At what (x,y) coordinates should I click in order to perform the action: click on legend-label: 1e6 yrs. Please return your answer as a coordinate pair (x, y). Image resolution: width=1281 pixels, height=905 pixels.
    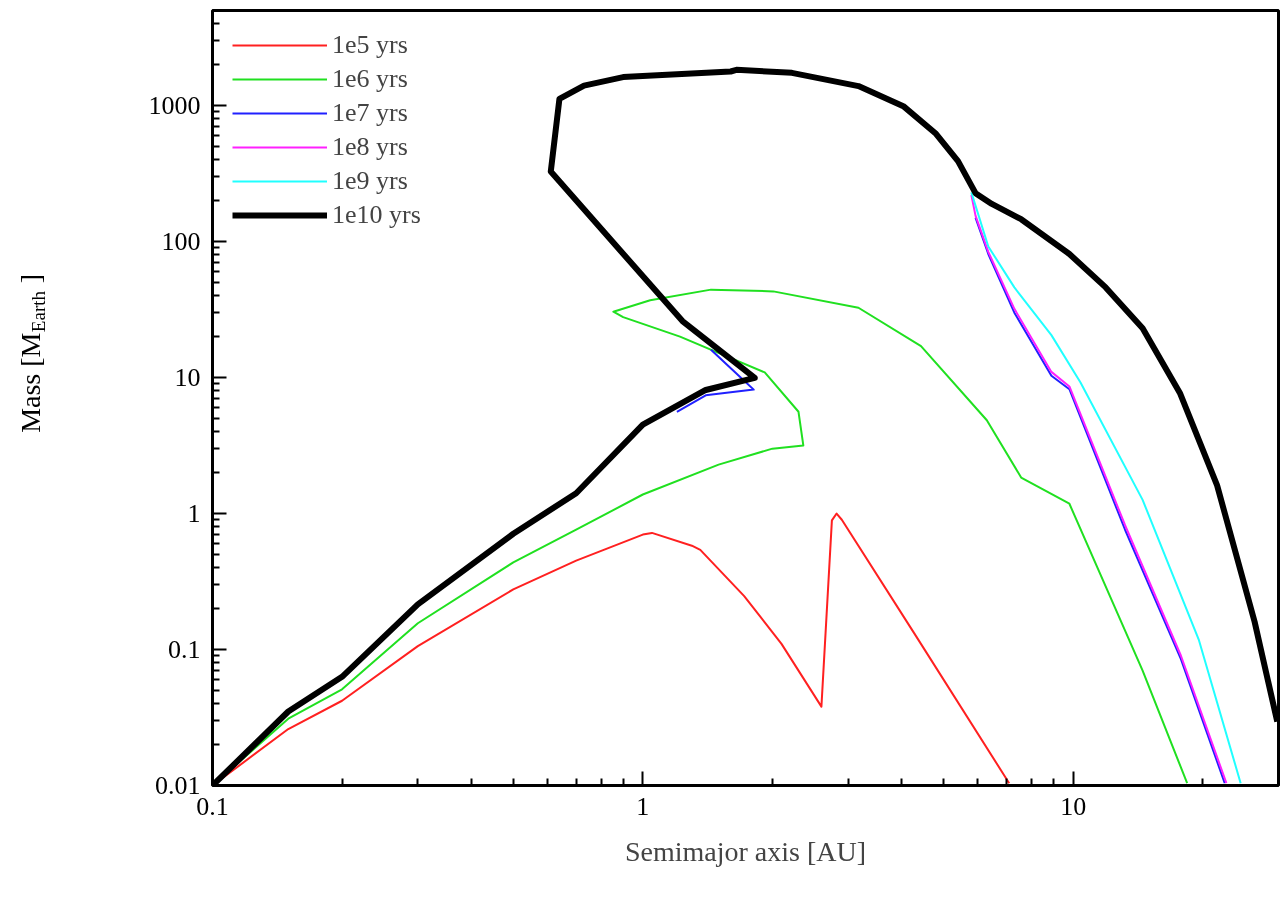
    Looking at the image, I should click on (370, 79).